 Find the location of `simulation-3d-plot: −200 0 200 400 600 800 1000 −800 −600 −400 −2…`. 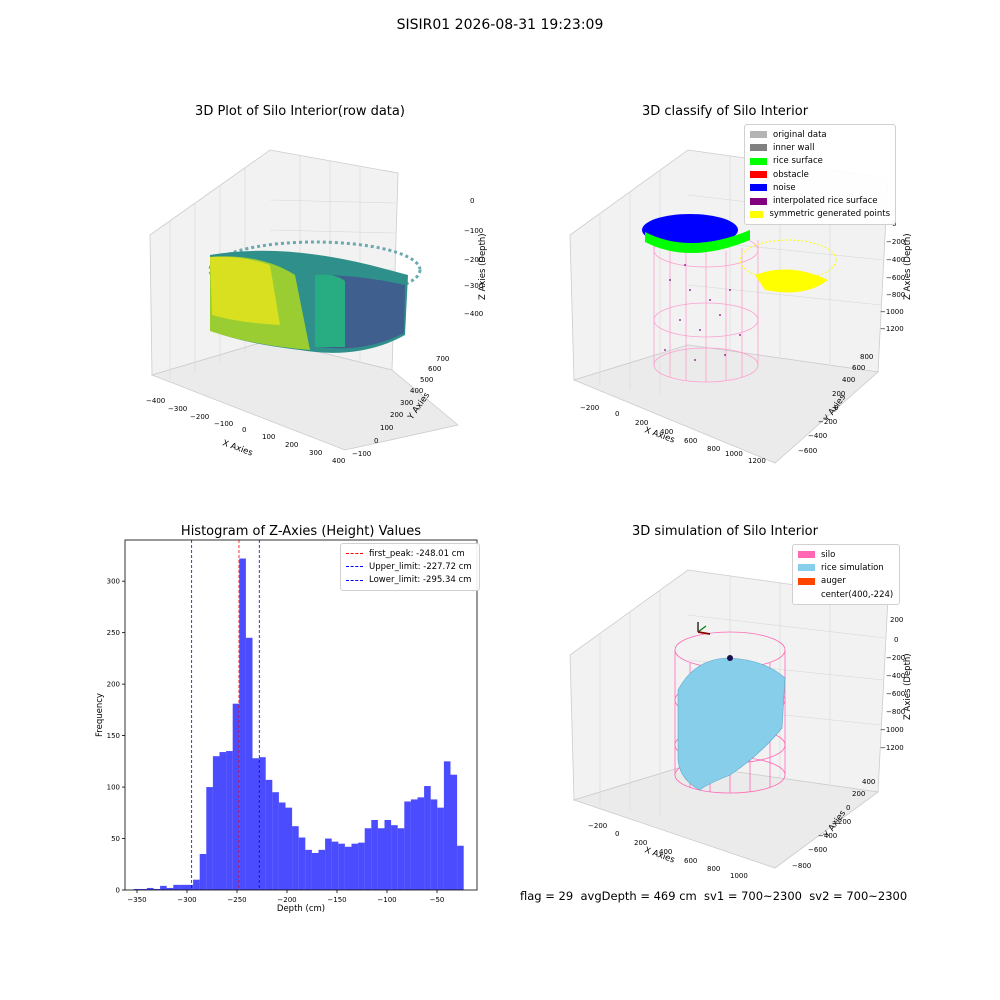

simulation-3d-plot: −200 0 200 400 600 800 1000 −800 −600 −400 −2… is located at coordinates (741, 724).